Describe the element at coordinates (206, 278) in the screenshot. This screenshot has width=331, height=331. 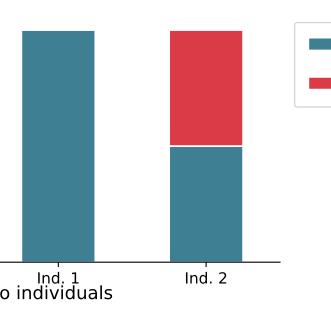
I see `x-tick-label: Ind. 2` at that location.